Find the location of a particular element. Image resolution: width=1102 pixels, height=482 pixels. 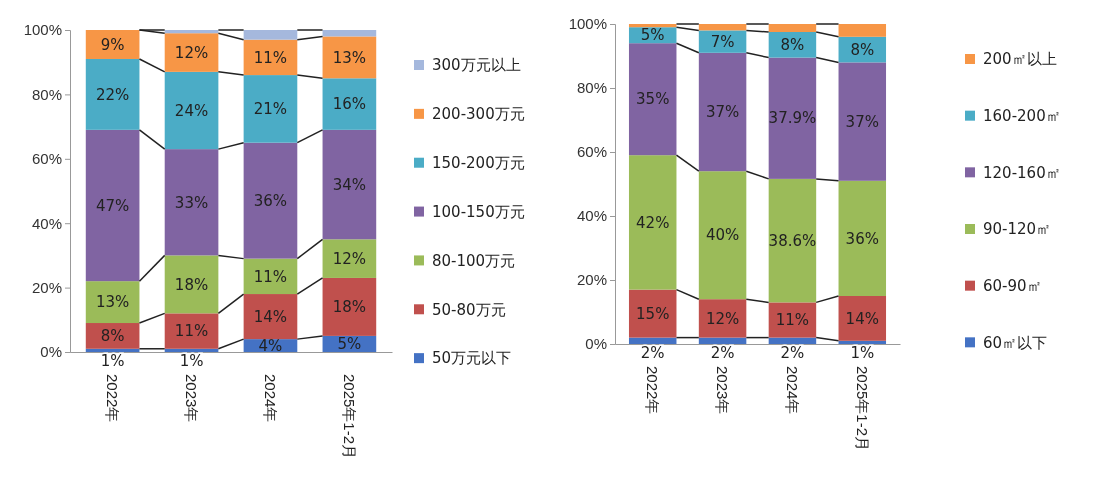

x-tick-label: 2025年1-2月 is located at coordinates (350, 417).